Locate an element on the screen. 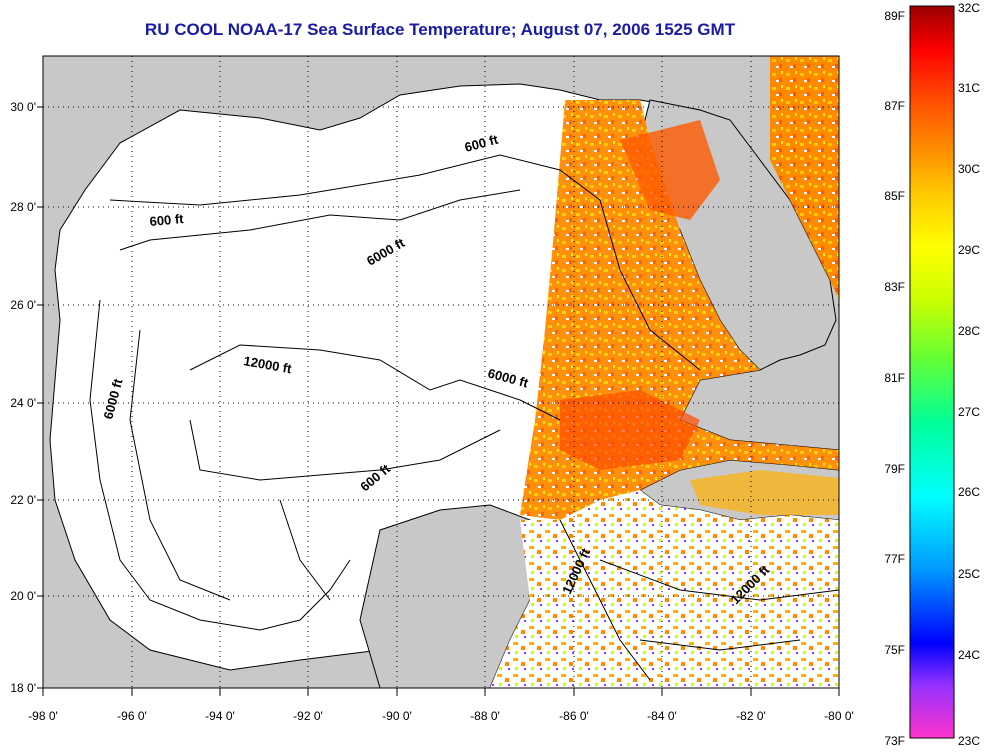  y-tick-label: 24 0' is located at coordinates (23, 403).